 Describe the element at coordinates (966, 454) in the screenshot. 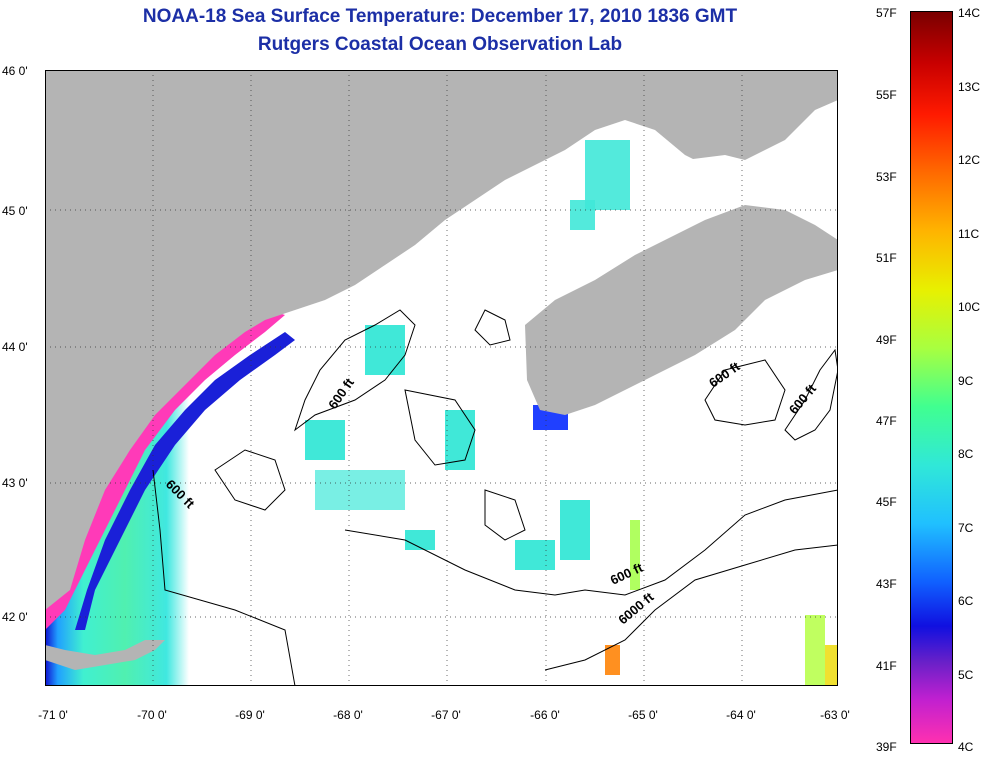

I see `colorbar-c-8: 8C` at that location.